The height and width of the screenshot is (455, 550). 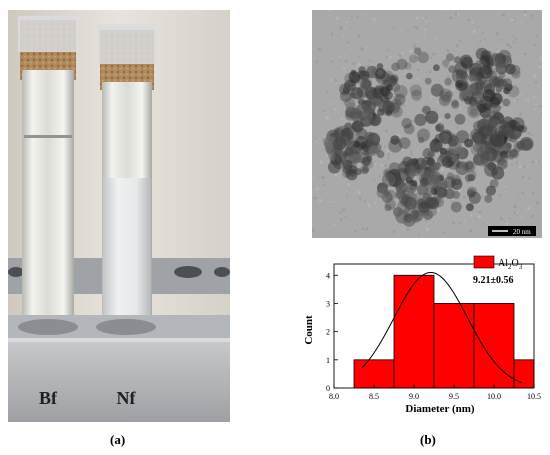 I want to click on y-tick-label: 3, so click(x=328, y=303).